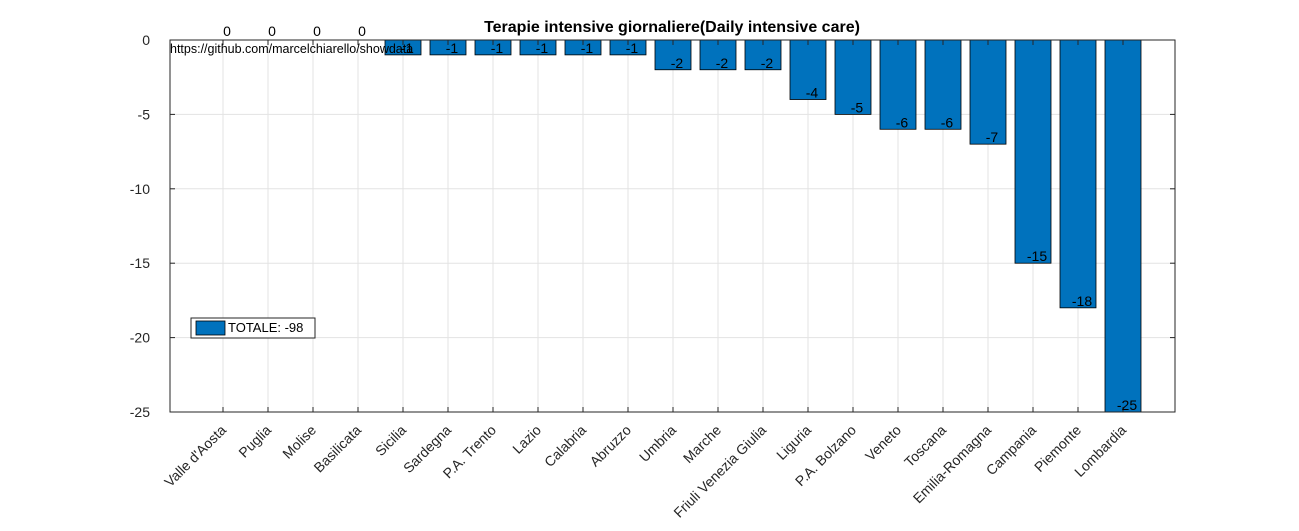 This screenshot has height=531, width=1299. What do you see at coordinates (140, 189) in the screenshot?
I see `y-tick-label: -10` at bounding box center [140, 189].